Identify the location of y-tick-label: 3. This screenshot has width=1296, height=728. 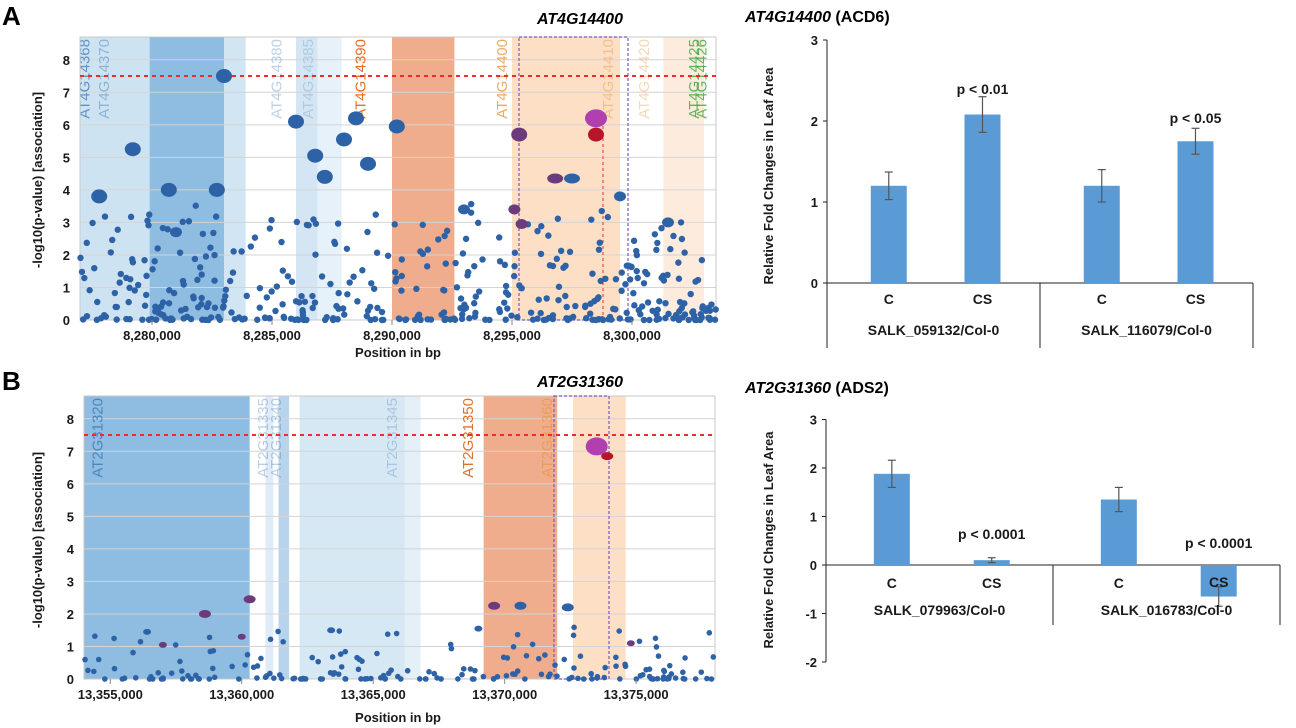
(66, 222).